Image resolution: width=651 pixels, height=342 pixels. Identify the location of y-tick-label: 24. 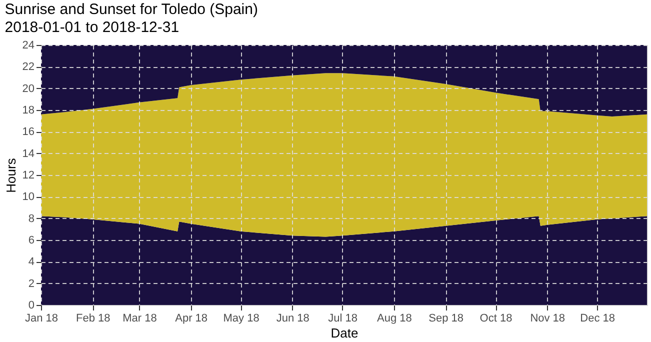
(28, 46).